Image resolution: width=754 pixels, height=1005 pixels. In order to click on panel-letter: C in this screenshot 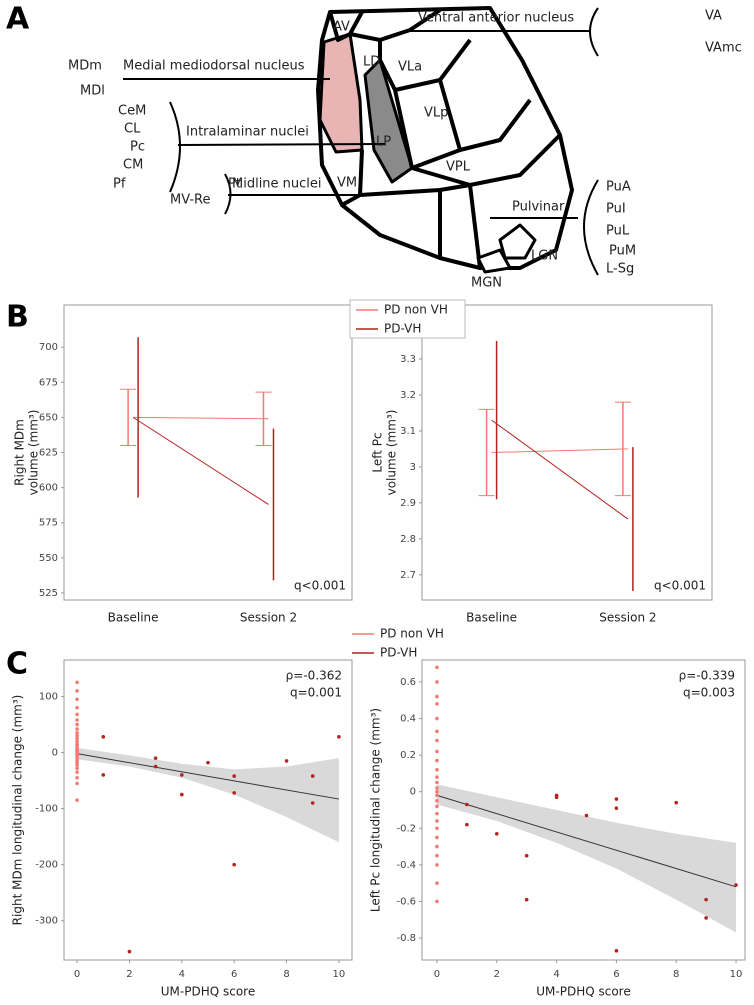, I will do `click(17, 664)`.